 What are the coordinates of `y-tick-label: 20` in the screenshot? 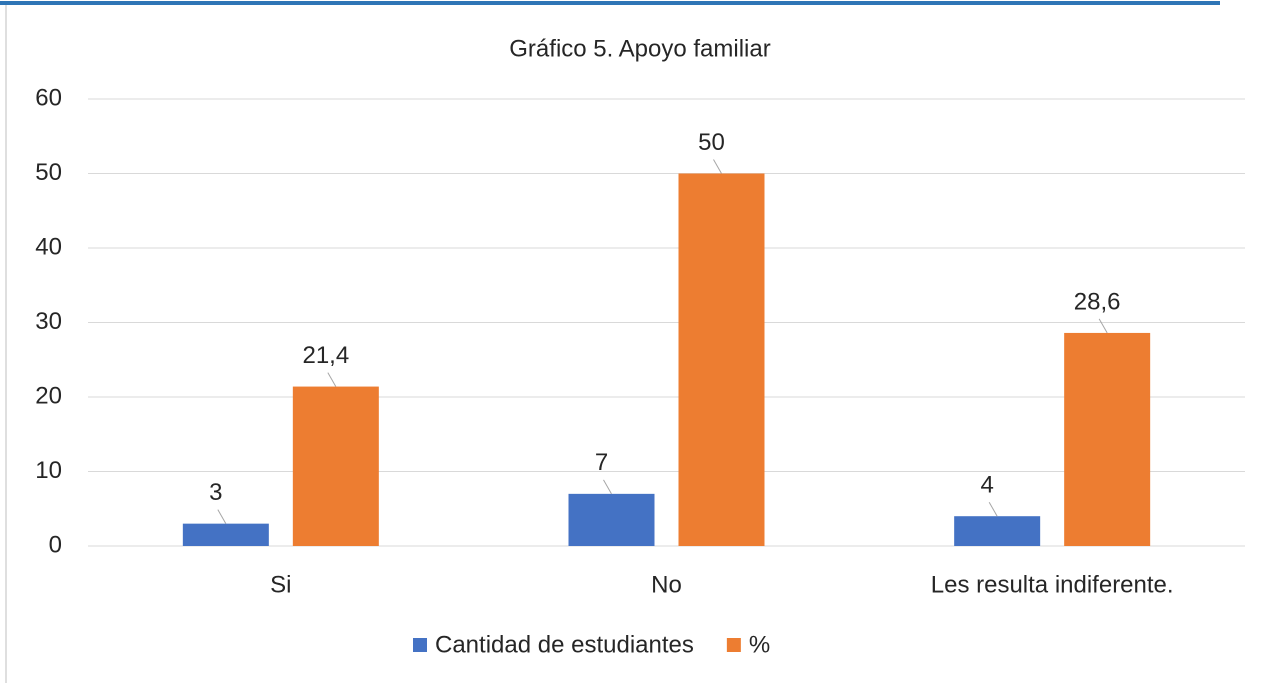 It's located at (48, 395).